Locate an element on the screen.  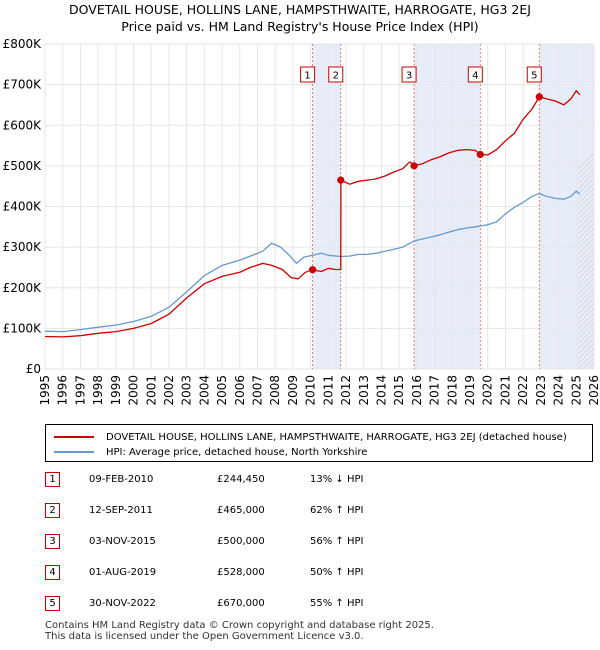
x-tick-label: 2019 is located at coordinates (470, 390).